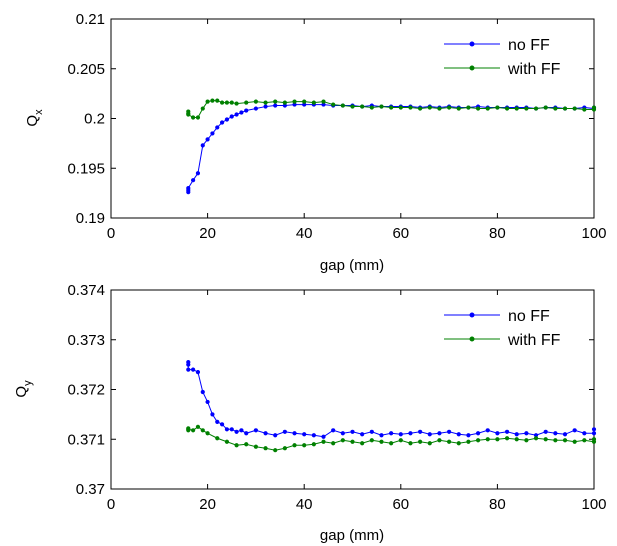 The image size is (617, 546). Describe the element at coordinates (94, 119) in the screenshot. I see `y-tick-label: 0.2` at that location.